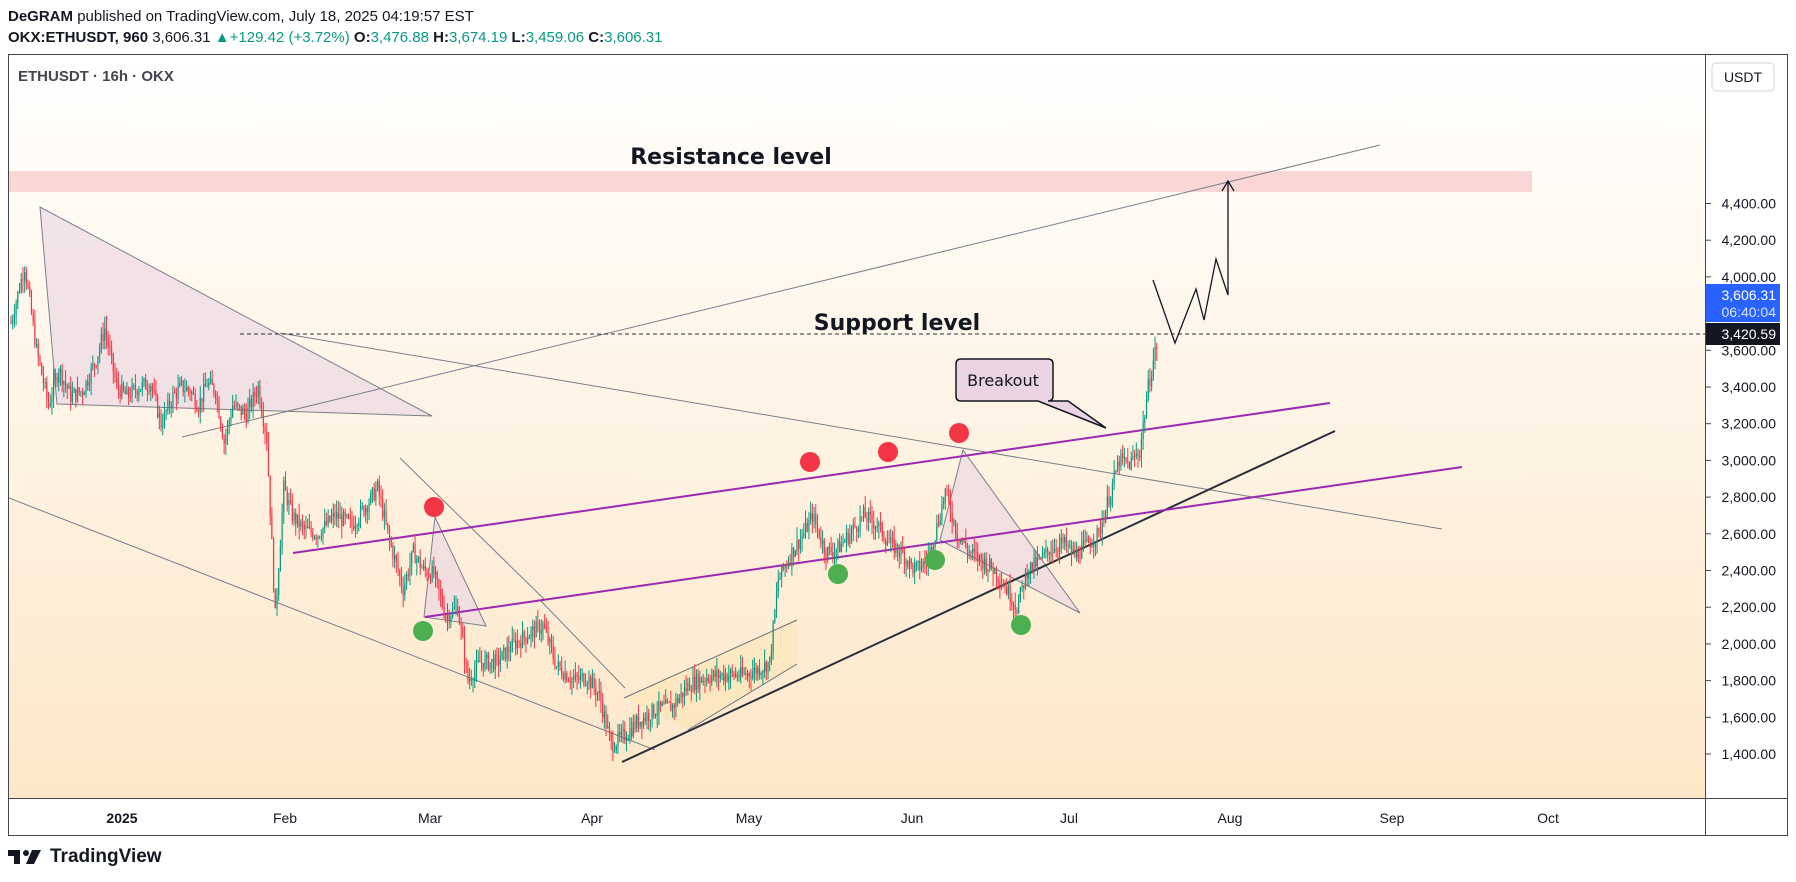  I want to click on breakout-callout: Breakout, so click(1031, 393).